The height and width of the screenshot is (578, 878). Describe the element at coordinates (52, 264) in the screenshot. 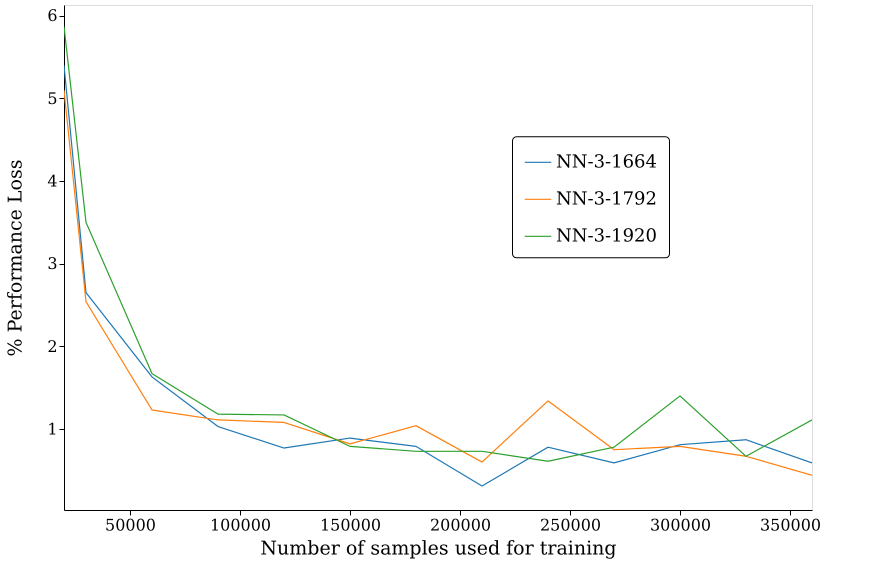

I see `y-tick-label: 3` at that location.